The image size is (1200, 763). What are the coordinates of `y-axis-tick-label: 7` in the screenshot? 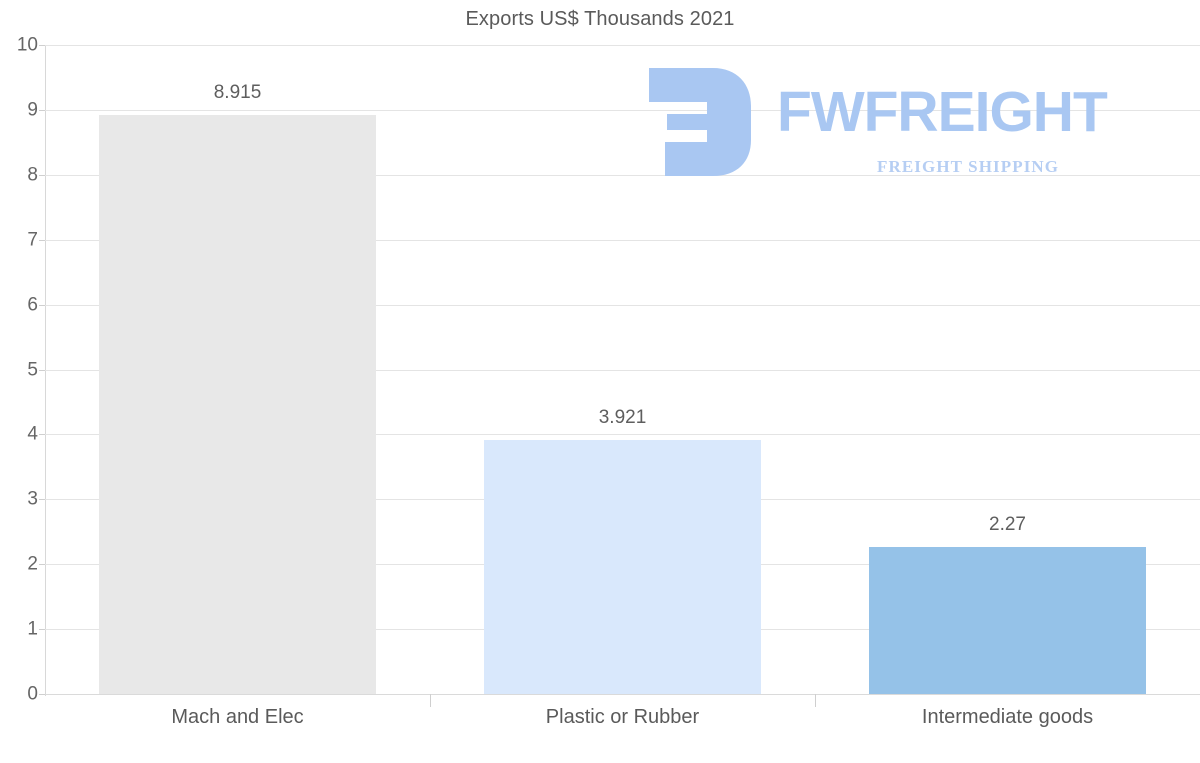 It's located at (32, 240).